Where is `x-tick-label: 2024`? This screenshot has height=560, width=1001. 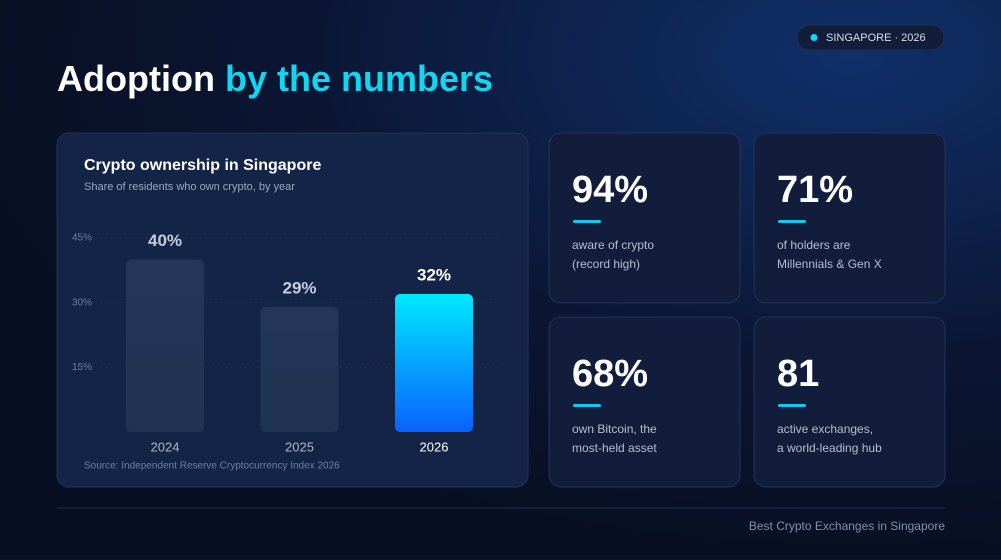 x-tick-label: 2024 is located at coordinates (165, 446).